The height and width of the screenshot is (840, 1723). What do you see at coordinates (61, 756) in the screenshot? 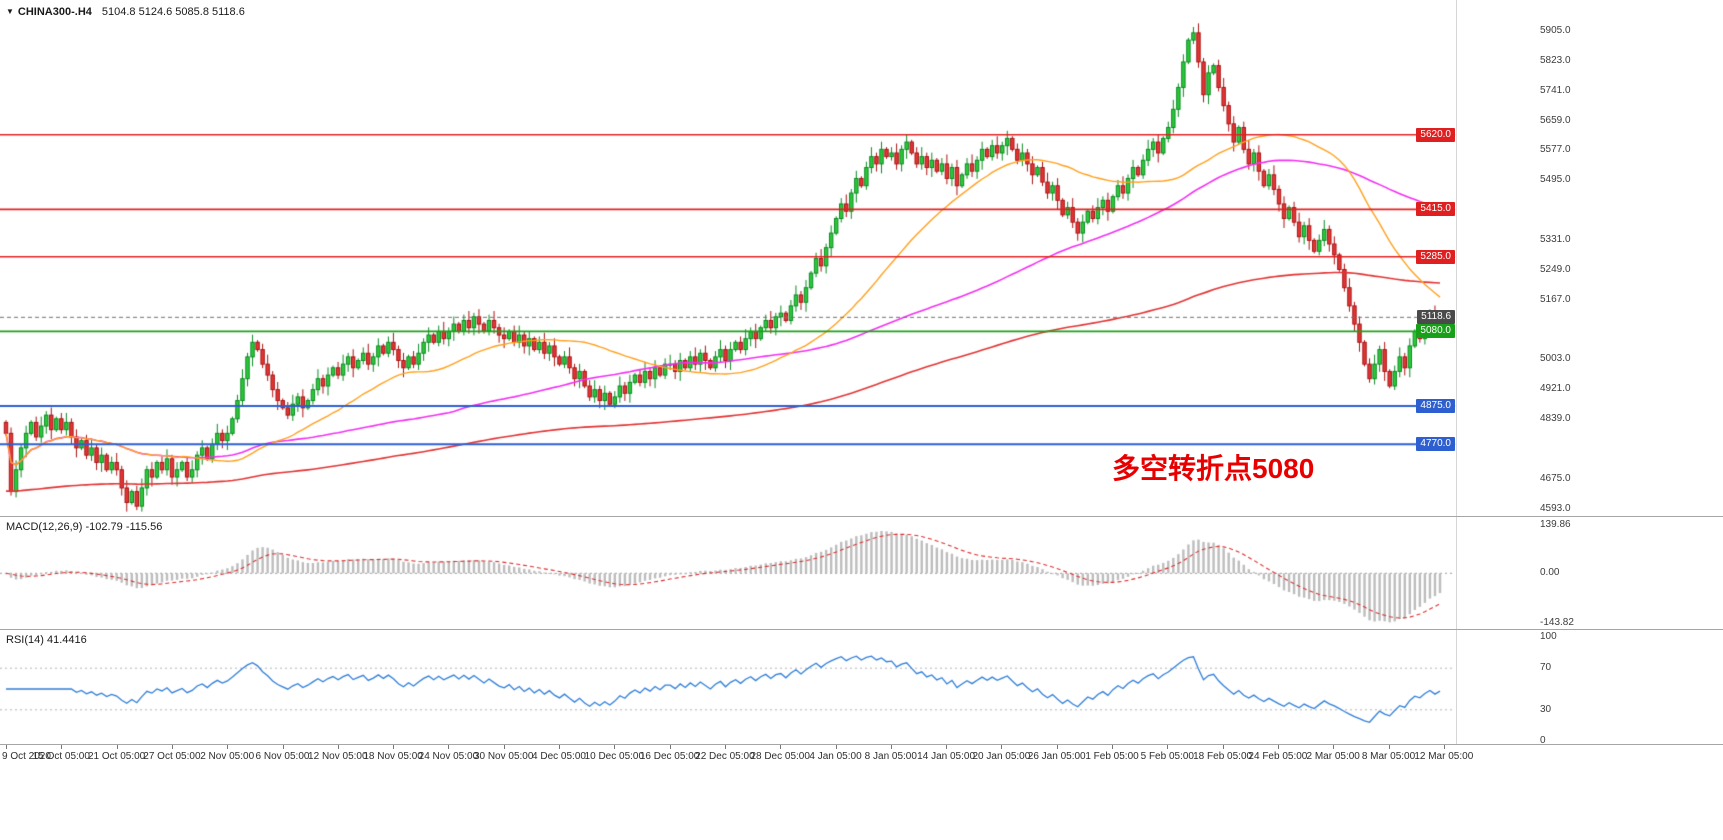
I see `date-label: 15 Oct 05:00` at bounding box center [61, 756].